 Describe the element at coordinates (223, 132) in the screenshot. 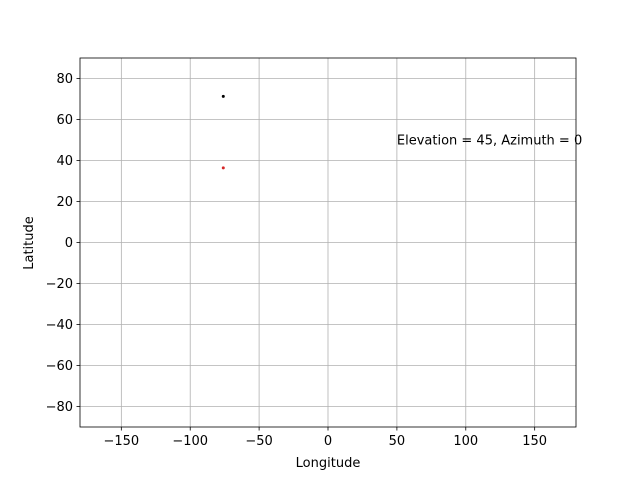

I see `data-points` at that location.